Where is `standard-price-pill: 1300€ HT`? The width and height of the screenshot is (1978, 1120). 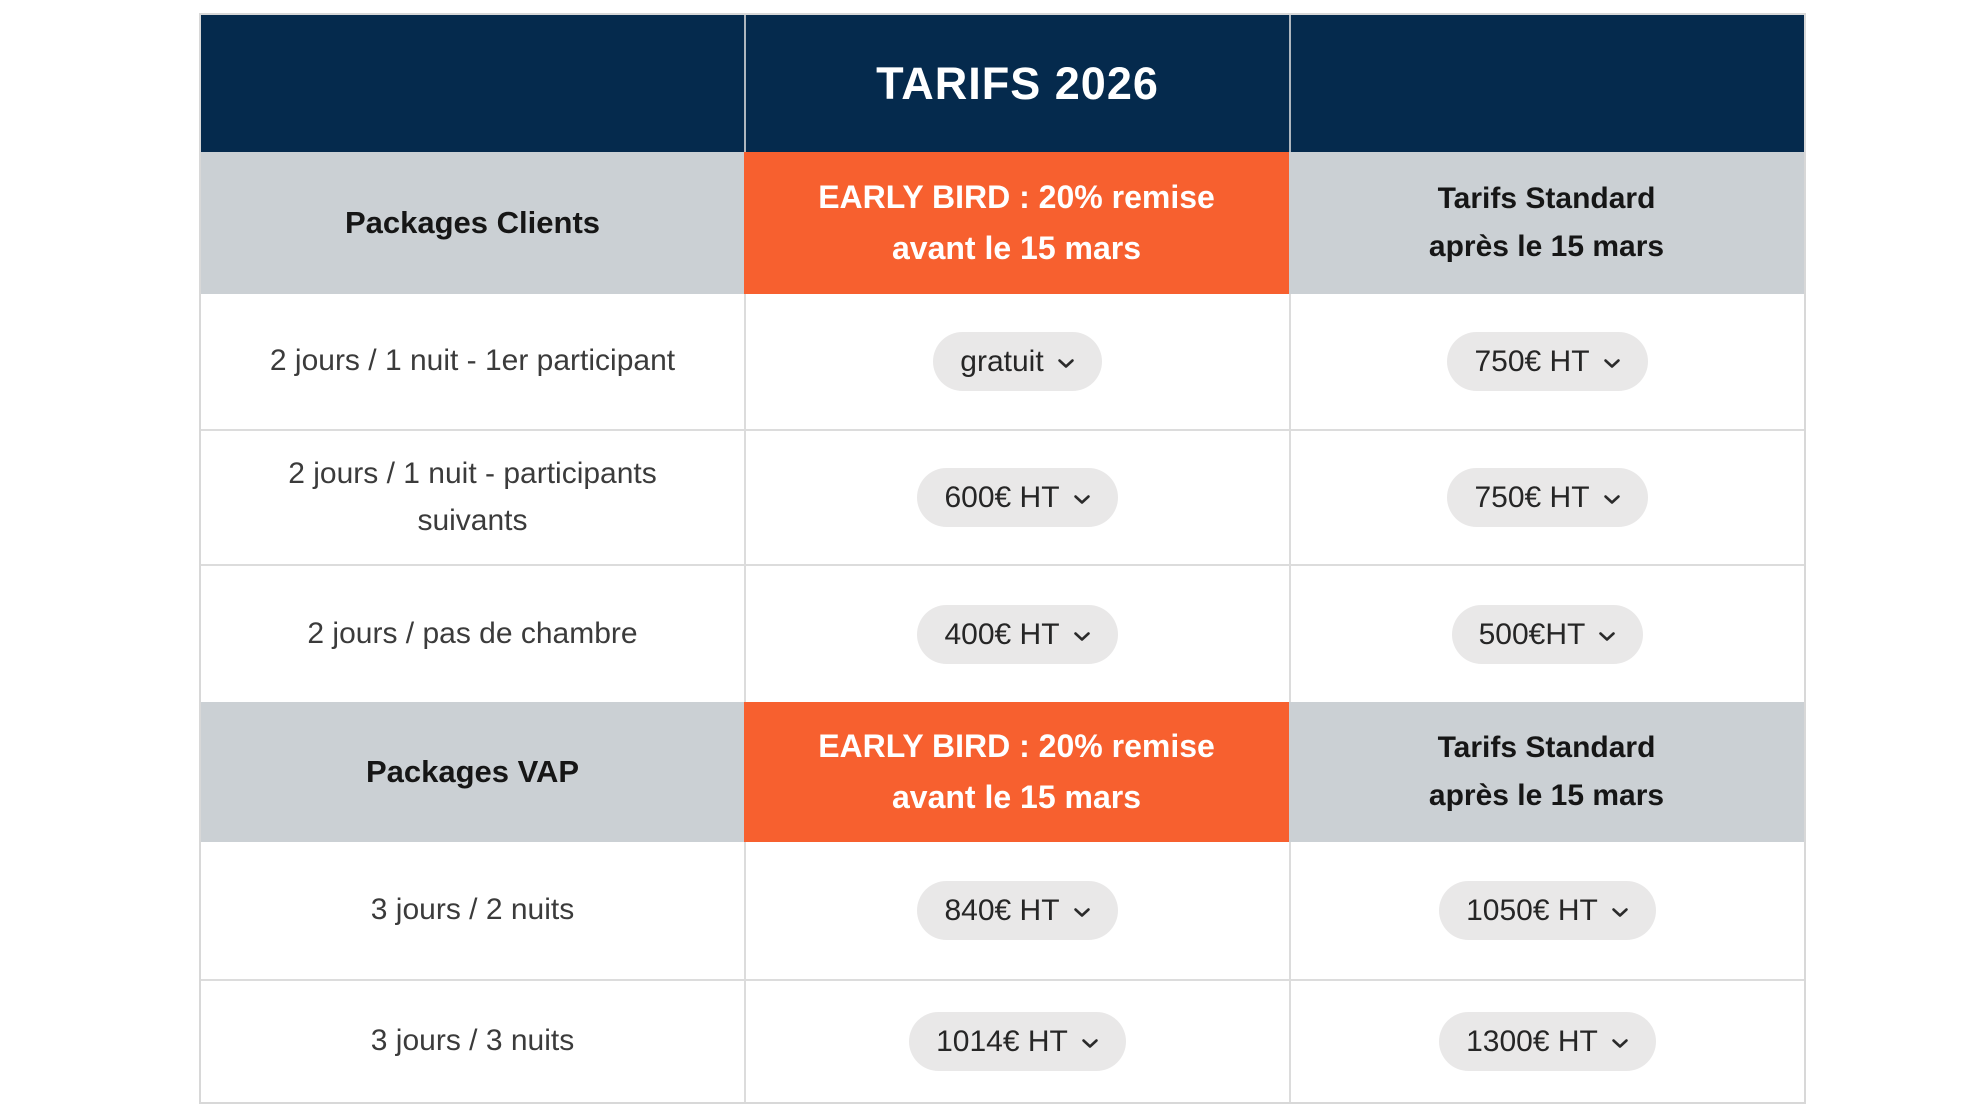
standard-price-pill: 1300€ HT is located at coordinates (1547, 1041).